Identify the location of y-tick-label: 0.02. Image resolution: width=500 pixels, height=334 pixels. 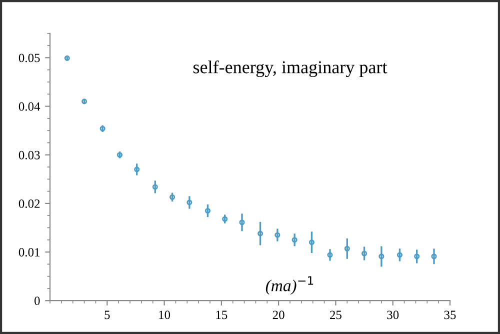
(29, 203).